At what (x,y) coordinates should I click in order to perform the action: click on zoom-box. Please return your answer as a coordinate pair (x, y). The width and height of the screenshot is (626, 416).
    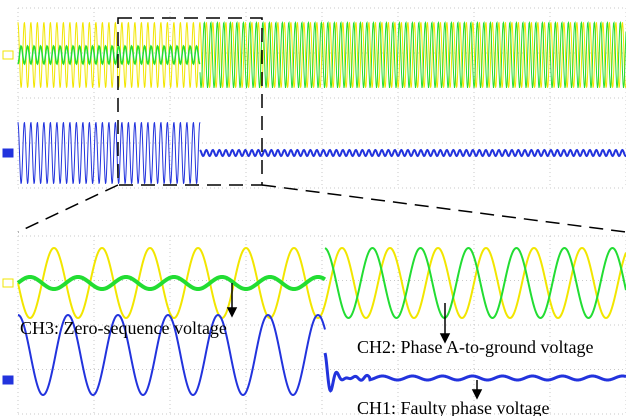
    Looking at the image, I should click on (190, 101).